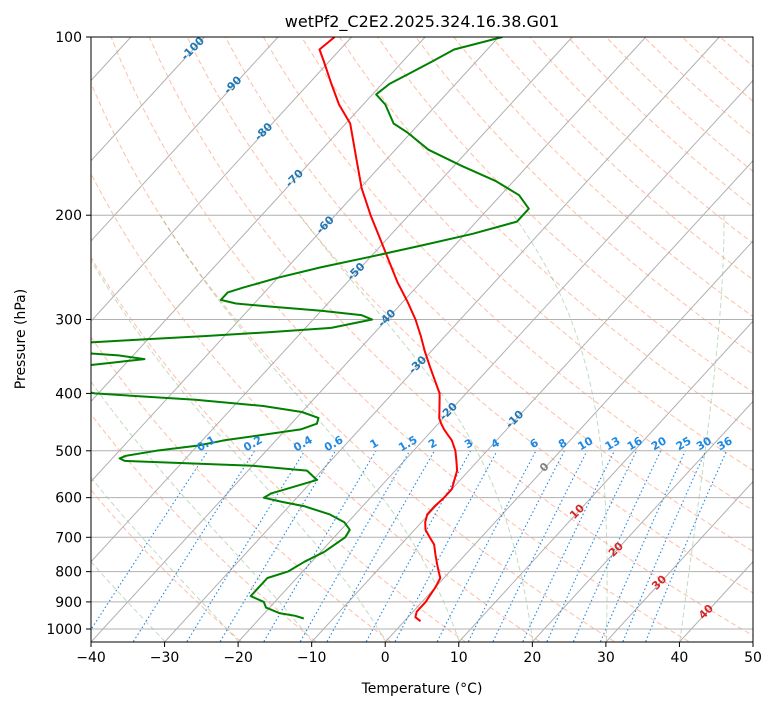 This screenshot has width=775, height=708. I want to click on y-tick-label: 1000, so click(64, 630).